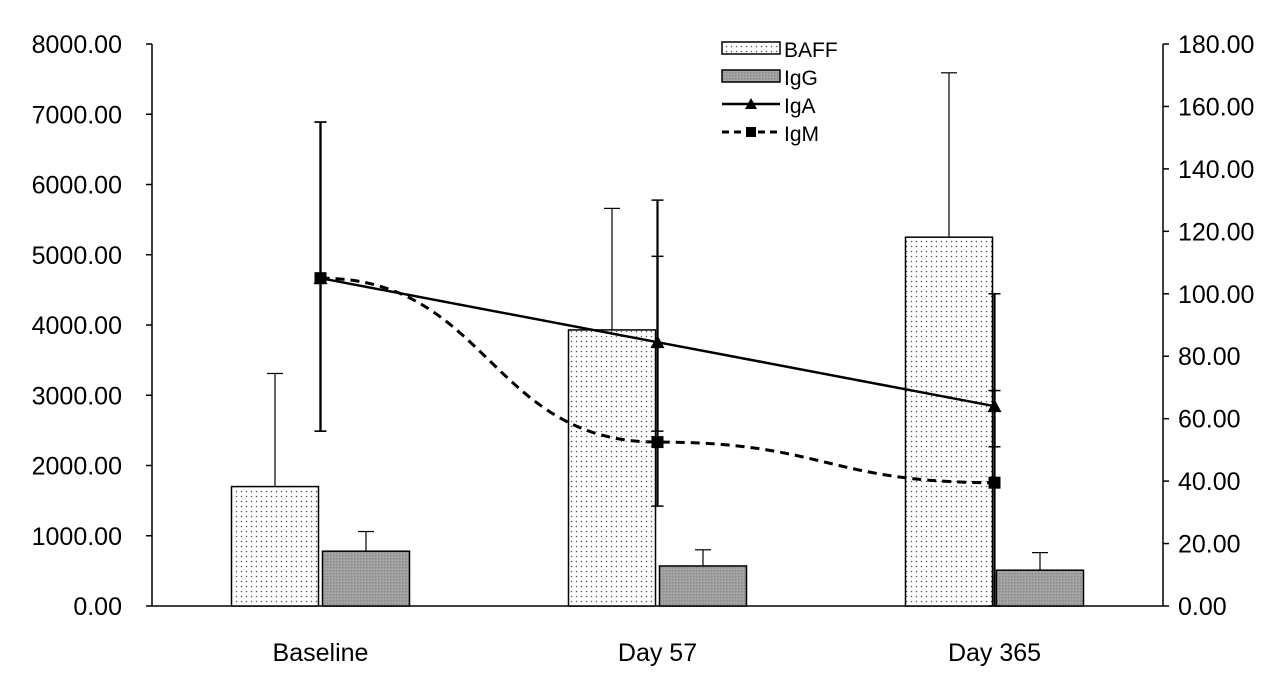 Image resolution: width=1280 pixels, height=679 pixels. What do you see at coordinates (97, 607) in the screenshot?
I see `left-tick-label: 0.00` at bounding box center [97, 607].